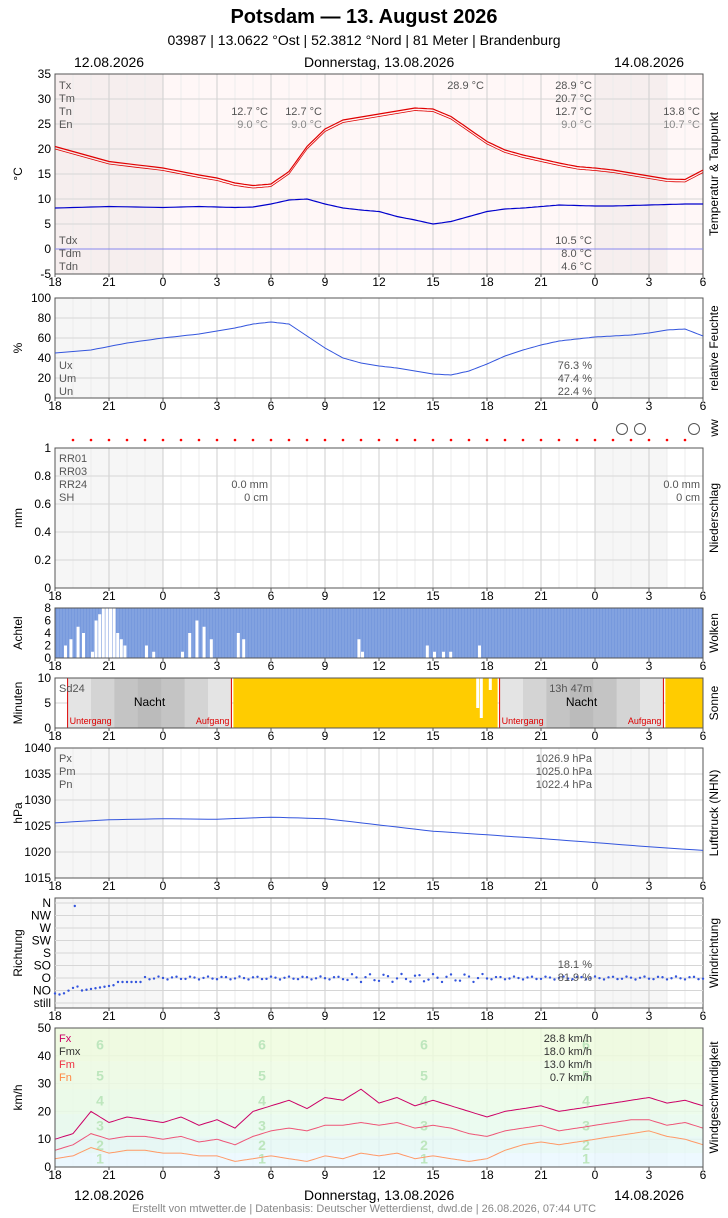  Describe the element at coordinates (271, 406) in the screenshot. I see `hum-xtick-label: 6` at that location.